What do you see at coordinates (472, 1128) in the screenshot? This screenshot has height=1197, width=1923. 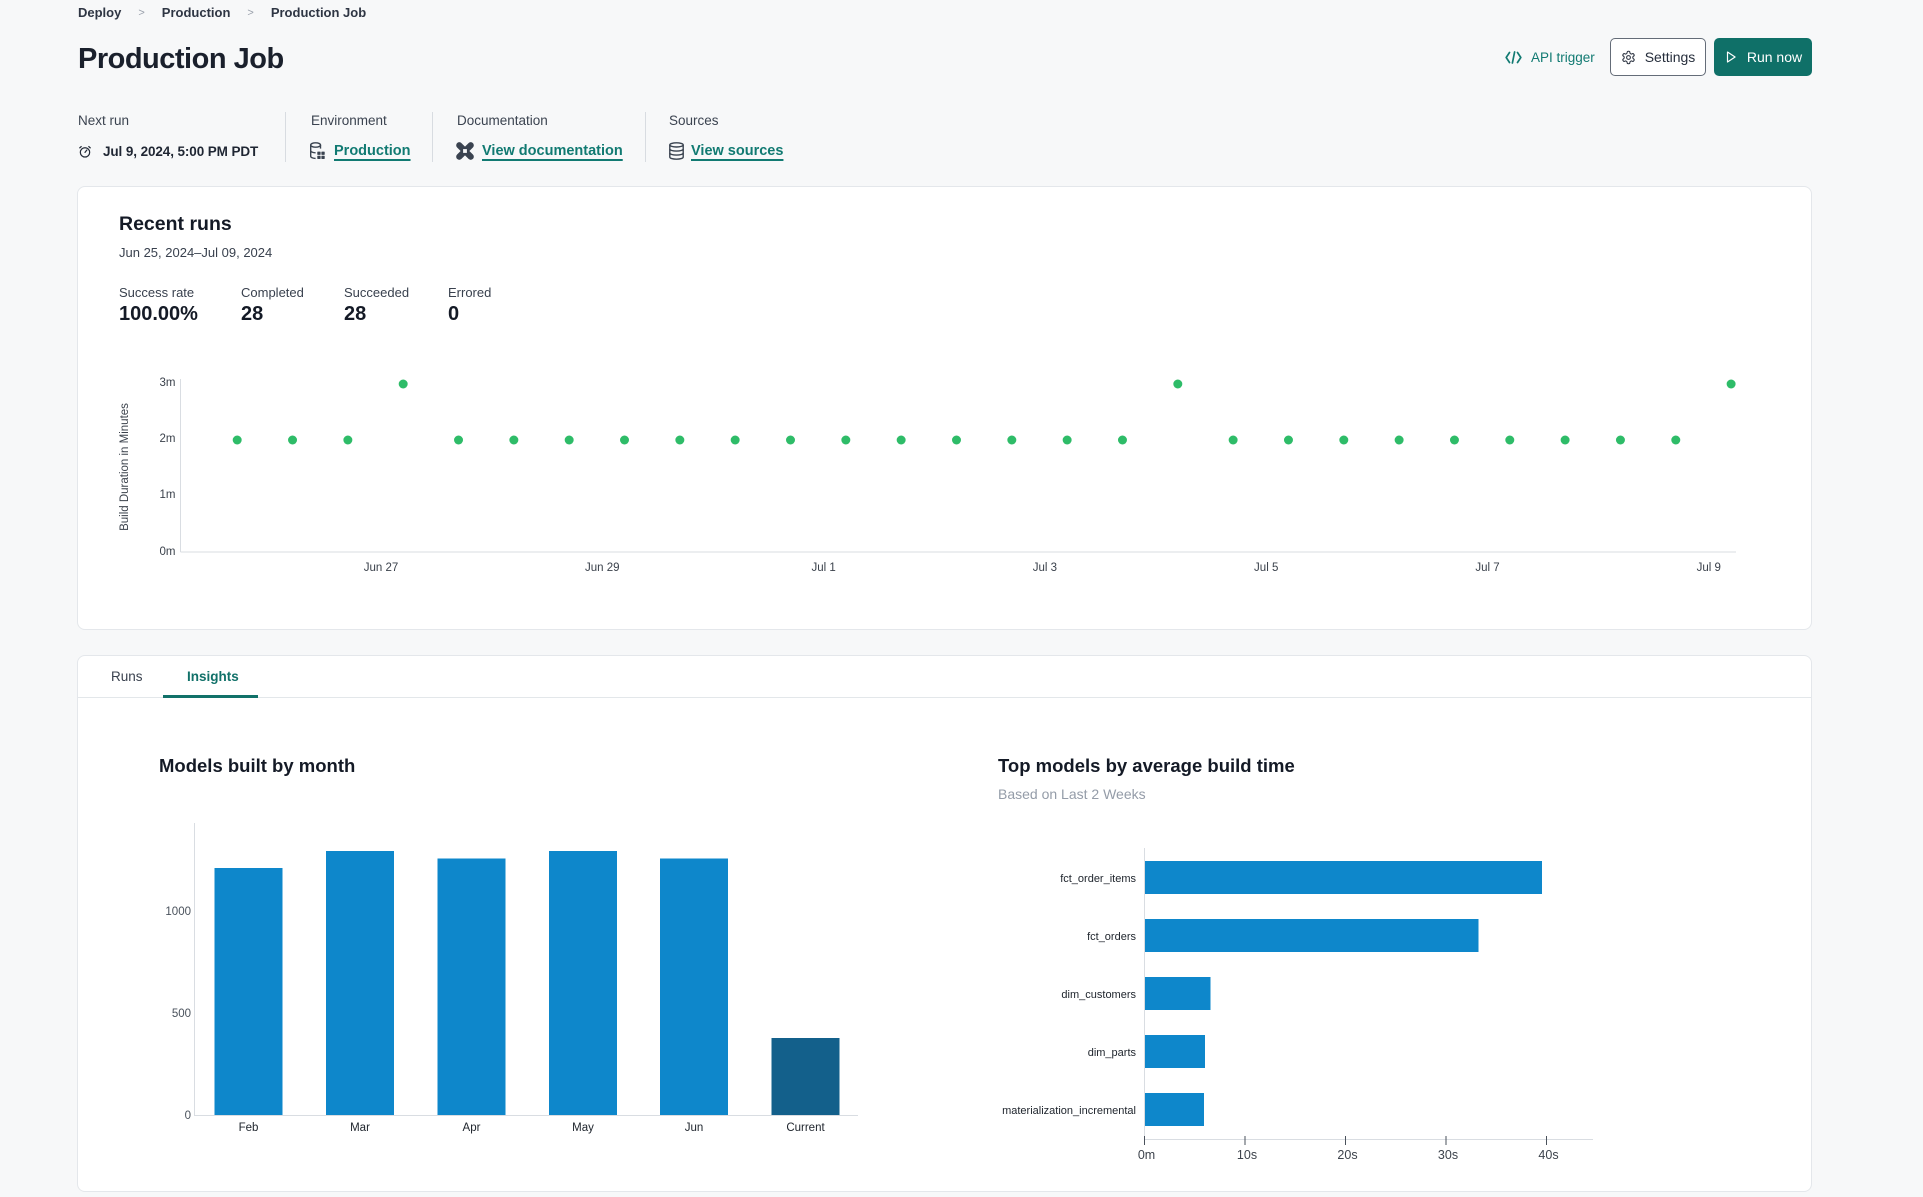 I see `svg-text: Apr` at bounding box center [472, 1128].